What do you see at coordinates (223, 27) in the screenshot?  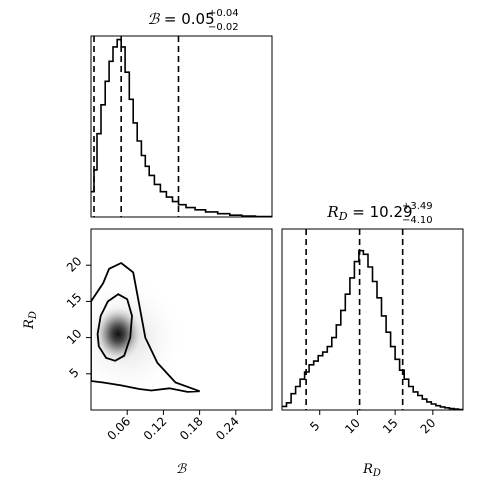 I see `hist-b-title-minus: −0.02` at bounding box center [223, 27].